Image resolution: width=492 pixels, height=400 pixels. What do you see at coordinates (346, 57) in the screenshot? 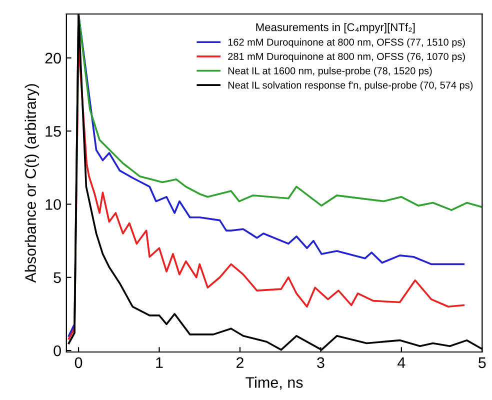
I see `legend-label: 281 mM Duroquinone at 800 nm, OFSS (76, 1070 ps)` at bounding box center [346, 57].